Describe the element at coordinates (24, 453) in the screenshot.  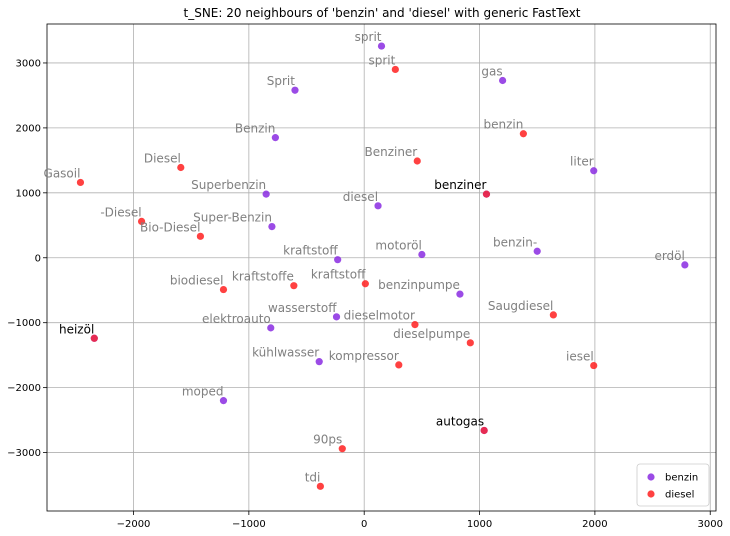
I see `y-tick-label: −3000` at that location.